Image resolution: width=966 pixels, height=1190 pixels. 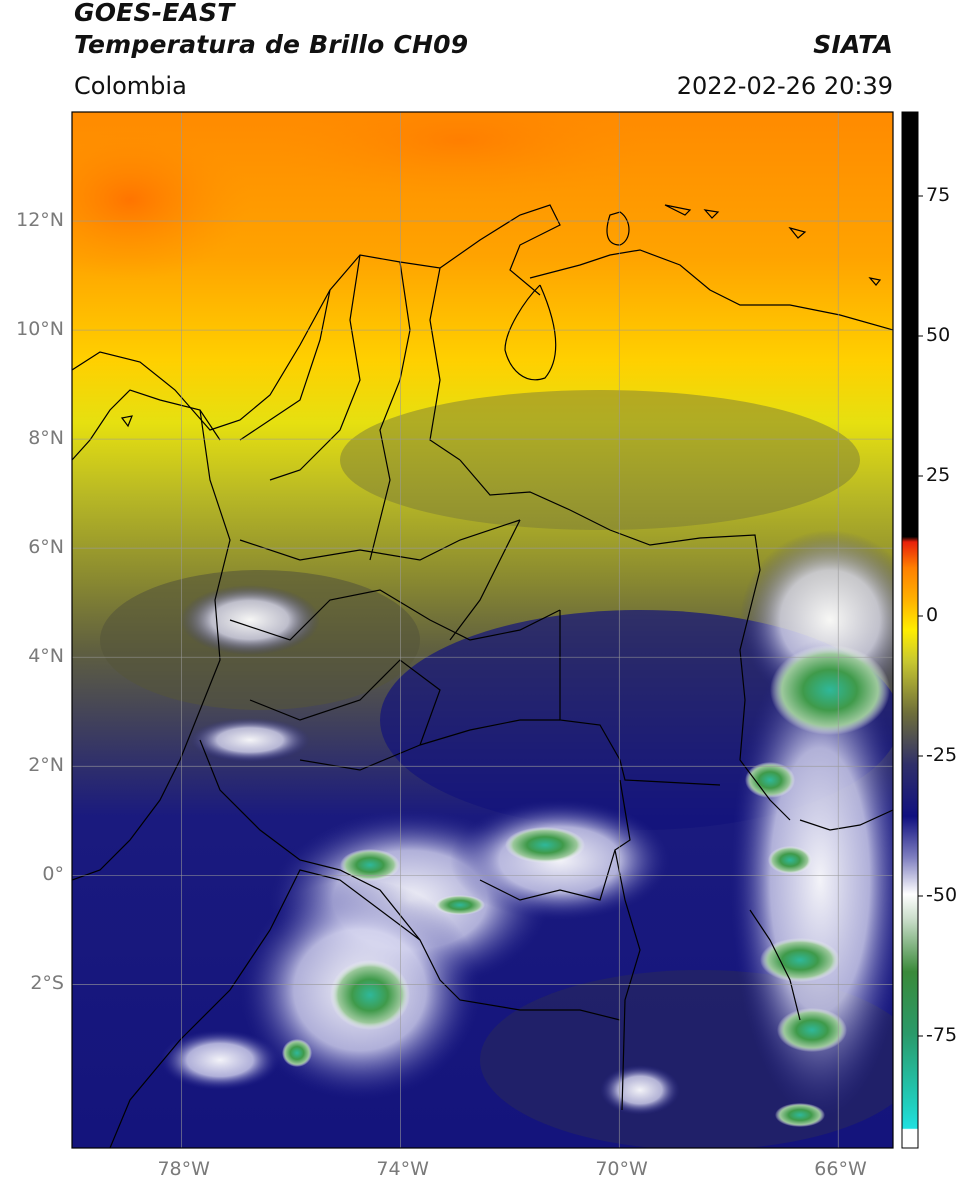 I want to click on colorbar-tick-label: -75, so click(x=942, y=1035).